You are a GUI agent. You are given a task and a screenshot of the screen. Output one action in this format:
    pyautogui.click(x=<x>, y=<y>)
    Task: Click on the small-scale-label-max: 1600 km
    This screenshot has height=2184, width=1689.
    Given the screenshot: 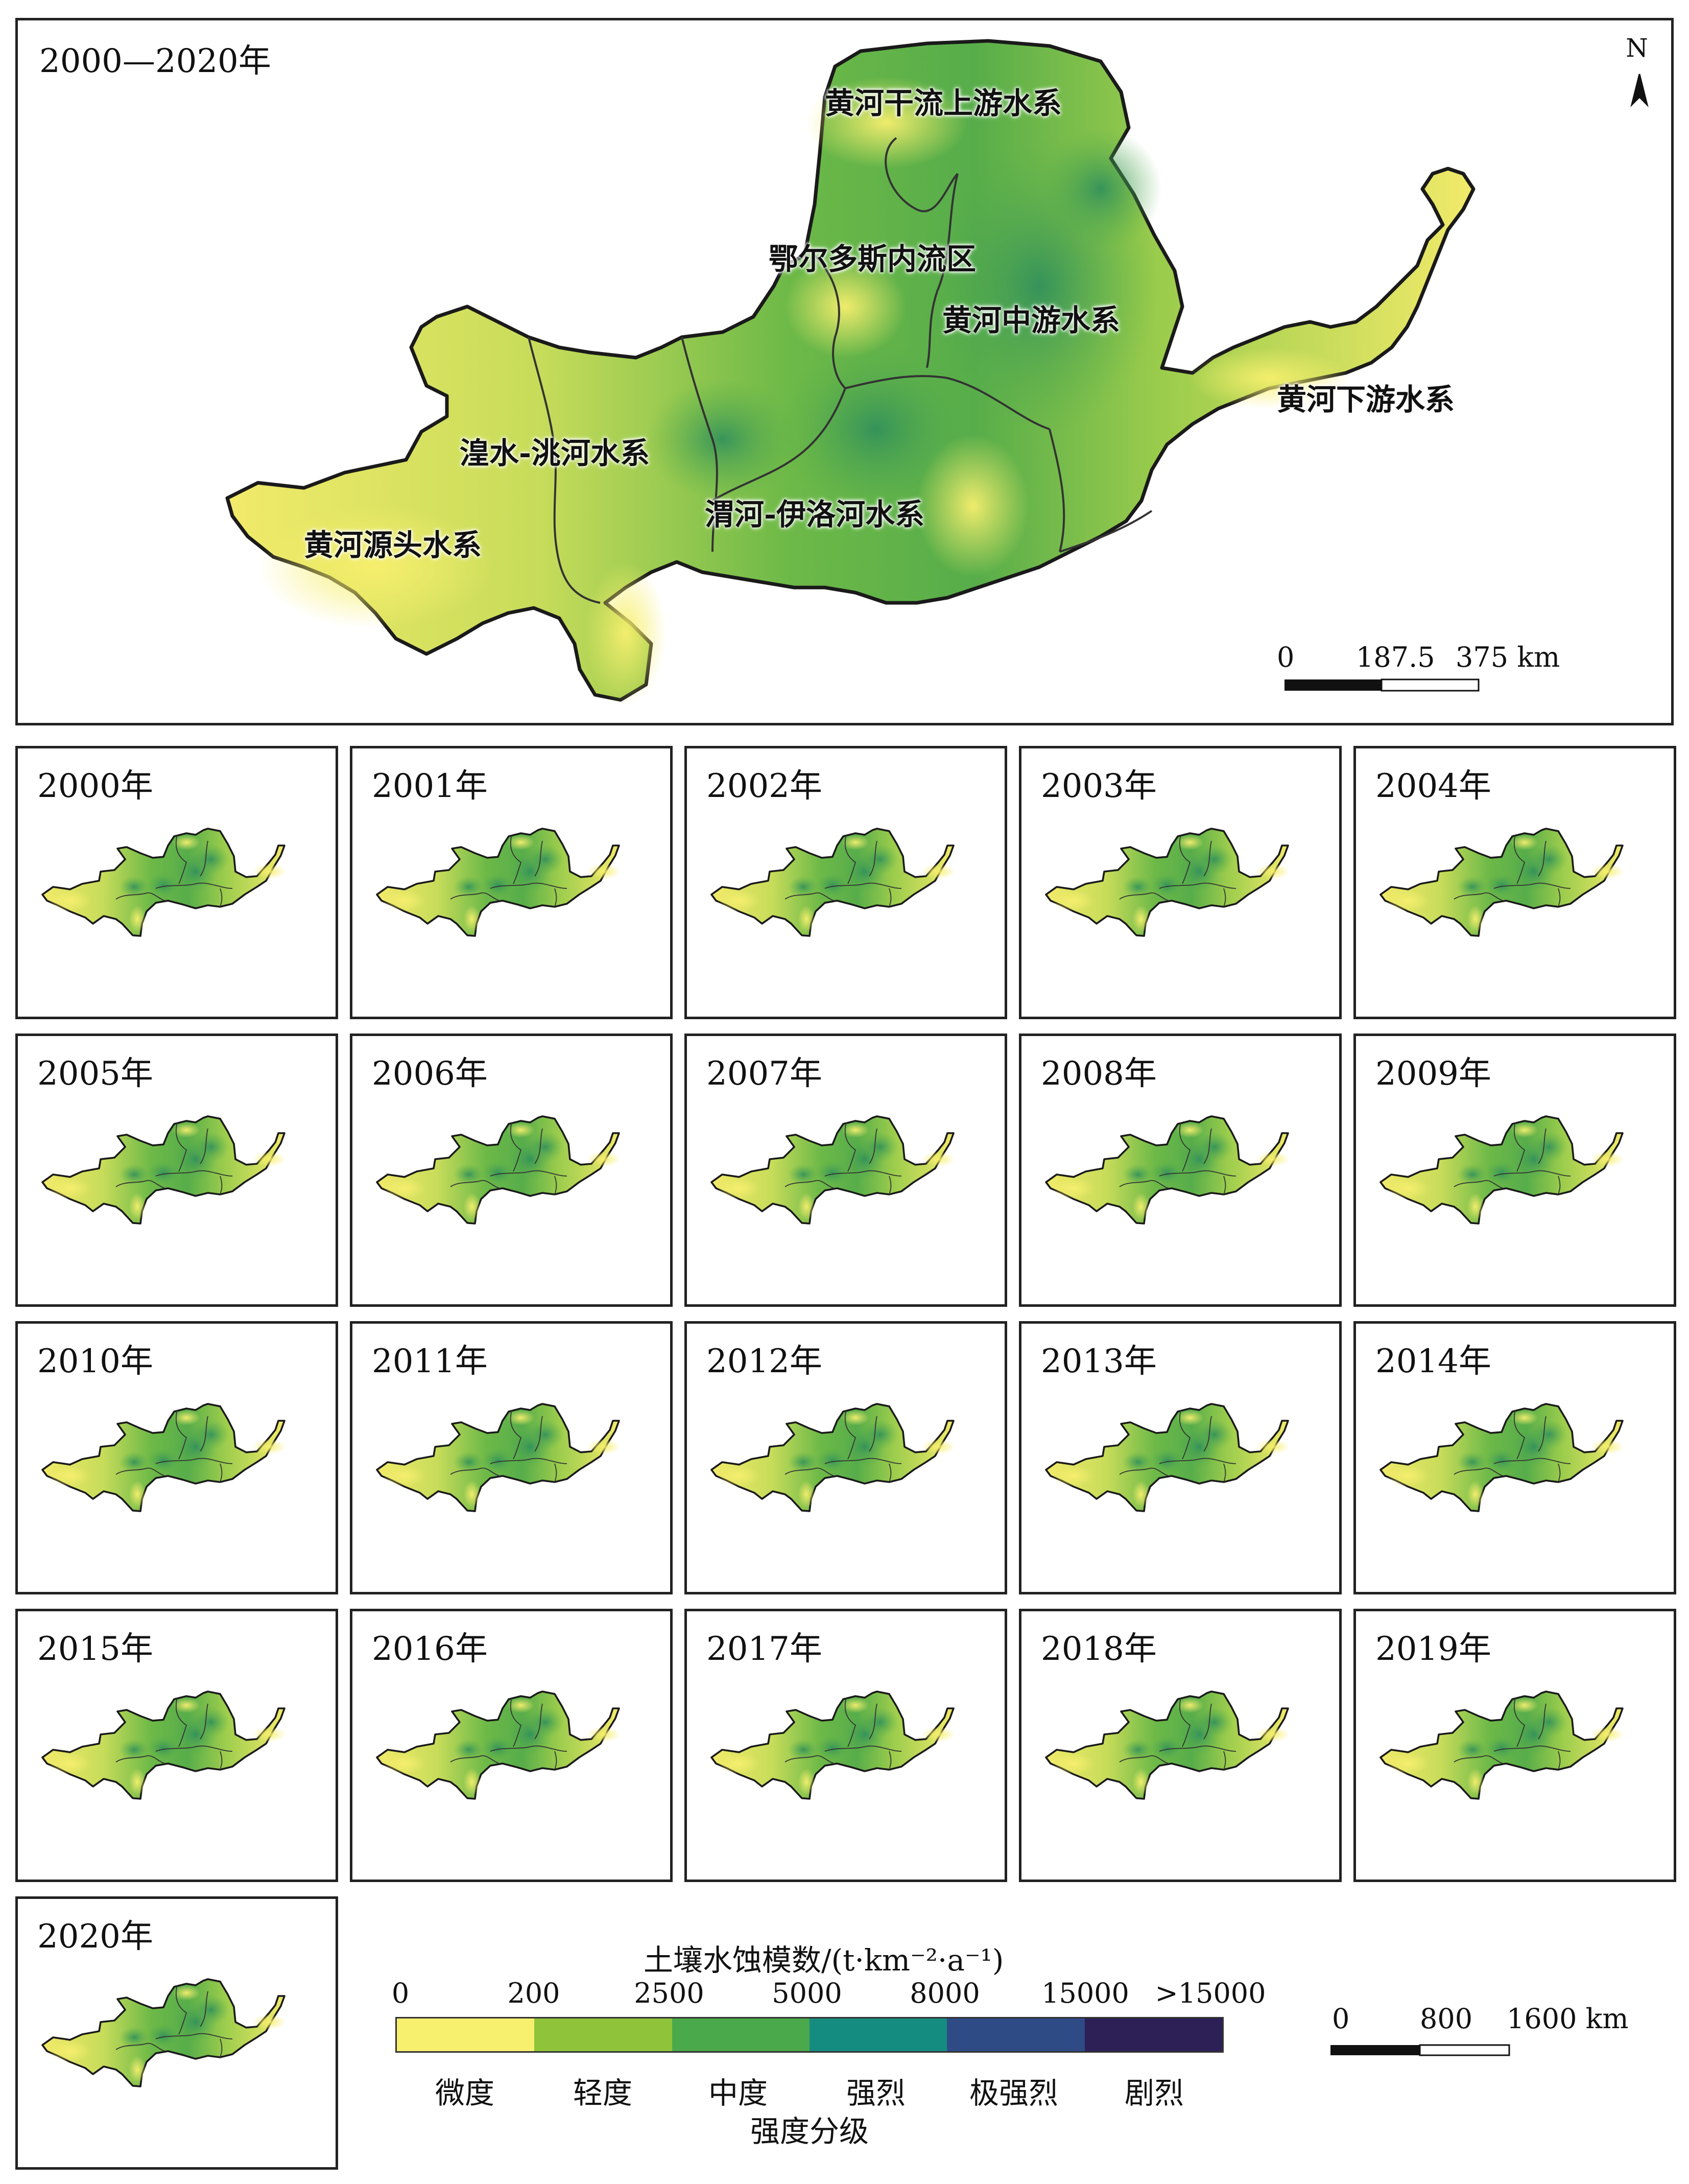 What is the action you would take?
    pyautogui.click(x=1568, y=2019)
    